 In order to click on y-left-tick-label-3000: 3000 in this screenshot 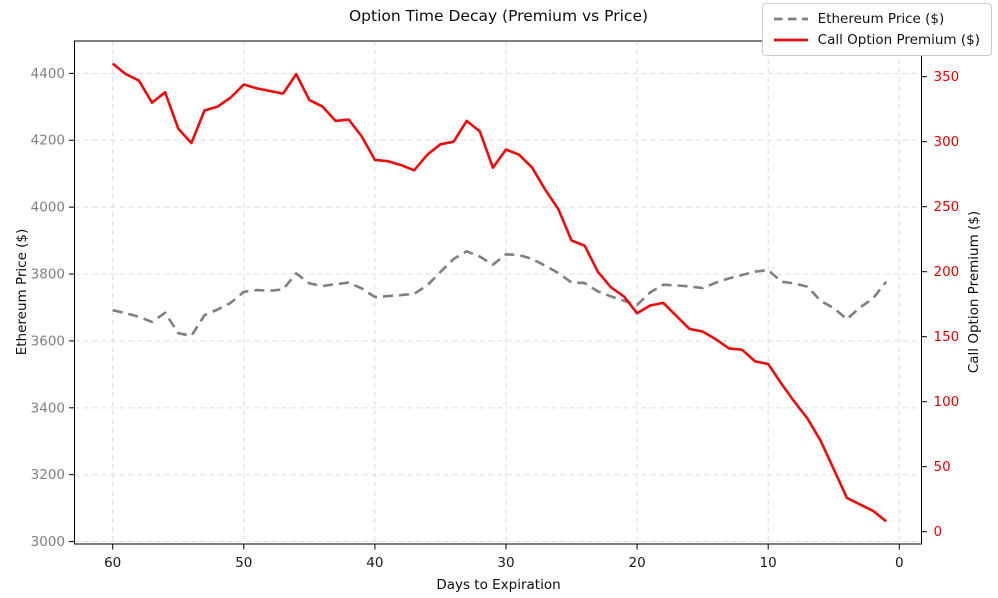, I will do `click(48, 542)`.